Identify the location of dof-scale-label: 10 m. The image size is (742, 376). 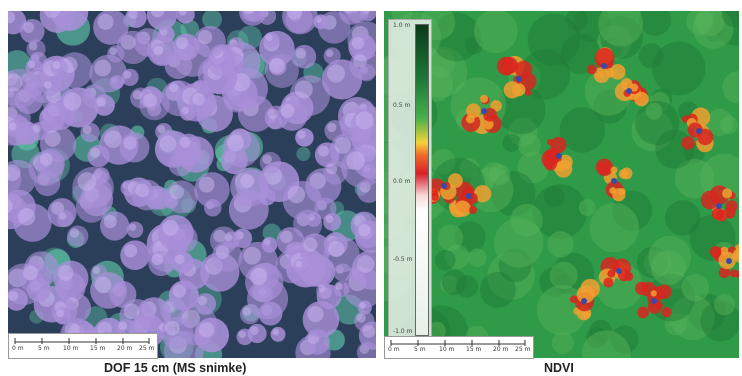
(71, 348).